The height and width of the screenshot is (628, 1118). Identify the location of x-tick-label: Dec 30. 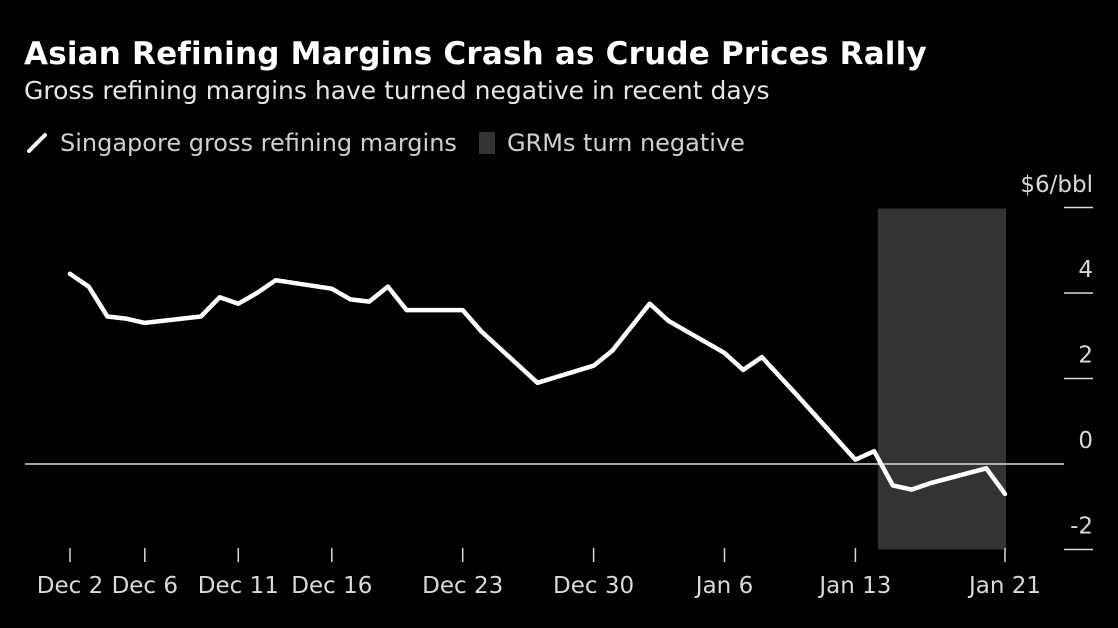
(593, 586).